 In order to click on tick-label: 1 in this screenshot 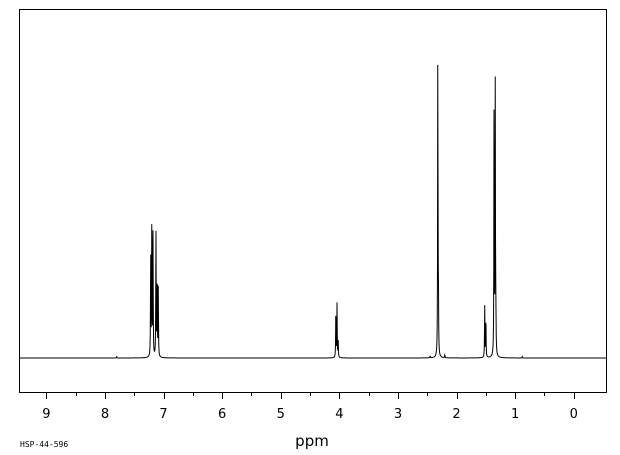, I will do `click(515, 414)`.